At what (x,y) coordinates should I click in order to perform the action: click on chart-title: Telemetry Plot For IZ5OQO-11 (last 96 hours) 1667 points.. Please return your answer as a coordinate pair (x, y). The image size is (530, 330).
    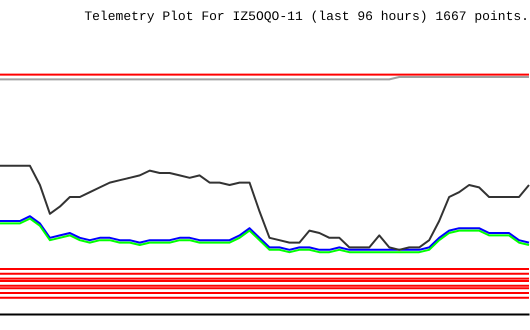
    Looking at the image, I should click on (306, 16).